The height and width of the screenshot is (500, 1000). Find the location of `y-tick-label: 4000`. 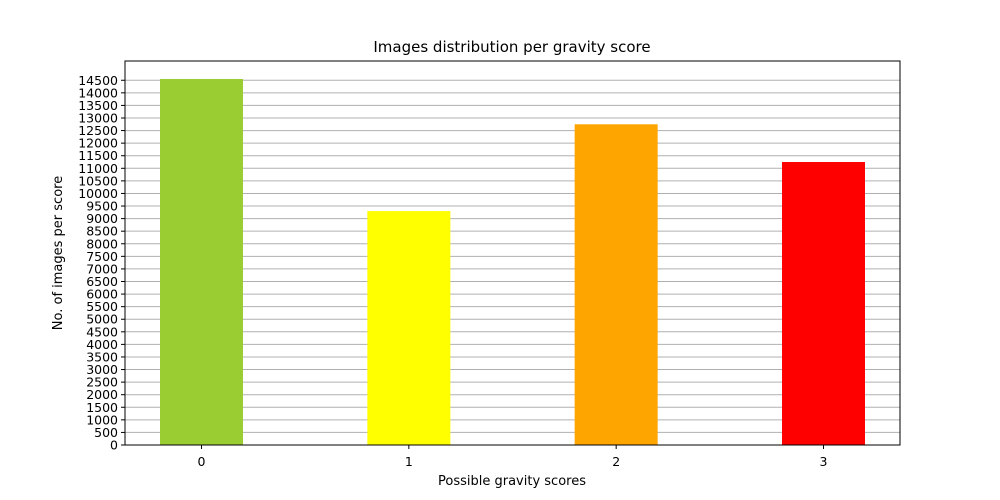

y-tick-label: 4000 is located at coordinates (102, 344).